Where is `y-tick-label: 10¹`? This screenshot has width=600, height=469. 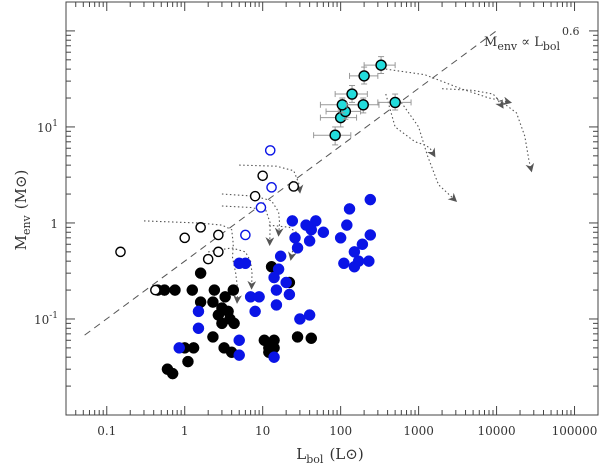
y-tick-label: 10¹ is located at coordinates (47, 127).